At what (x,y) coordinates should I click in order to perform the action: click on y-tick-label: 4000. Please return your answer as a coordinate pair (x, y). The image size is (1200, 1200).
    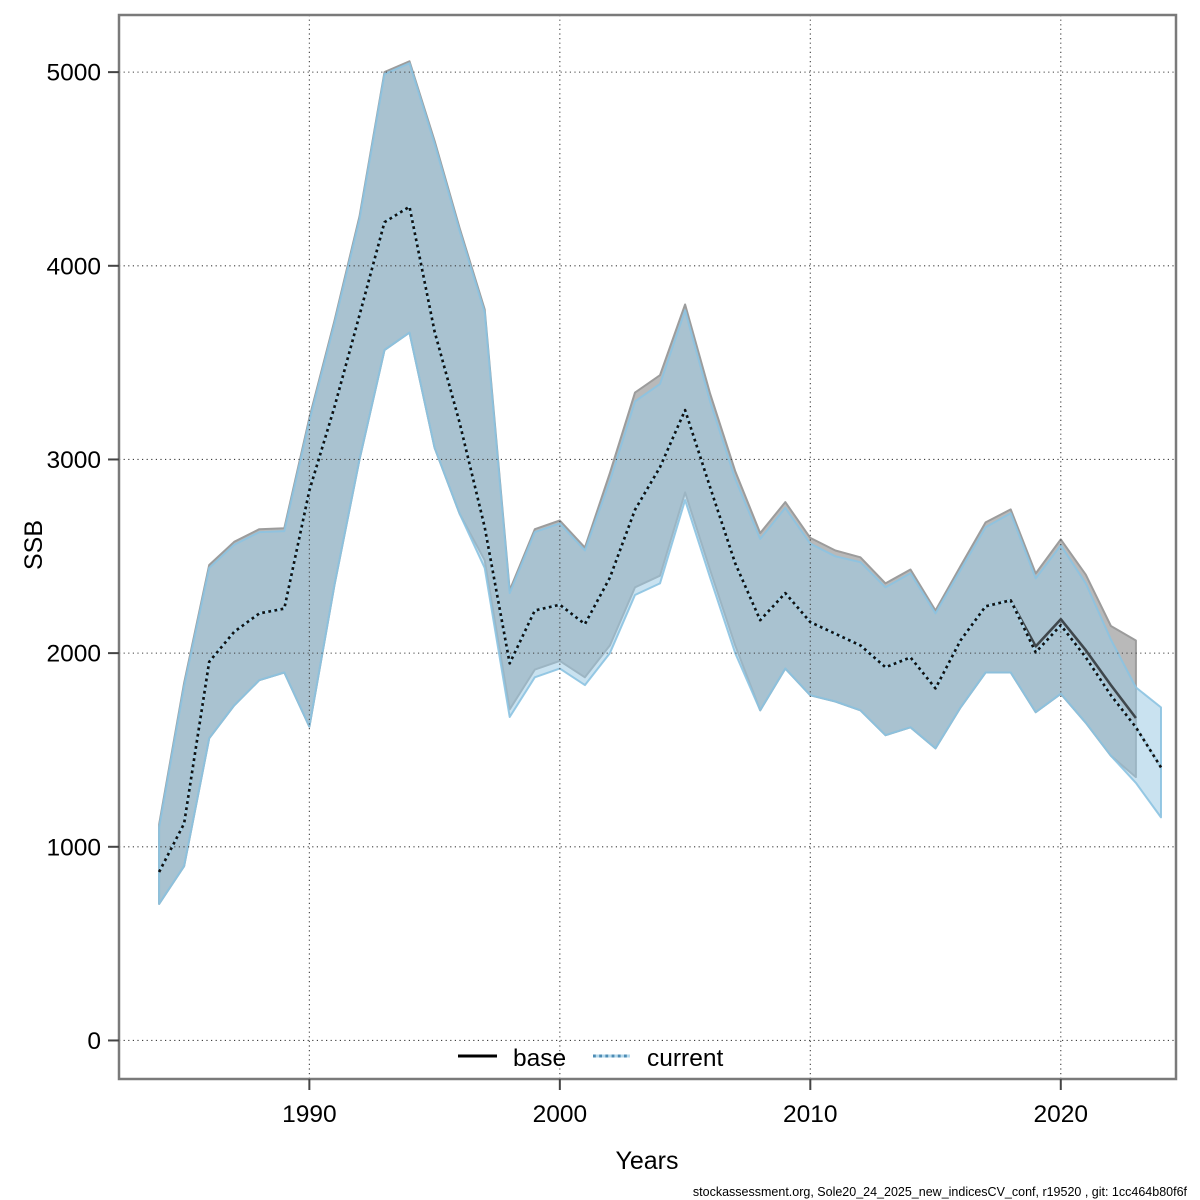
    Looking at the image, I should click on (73, 266).